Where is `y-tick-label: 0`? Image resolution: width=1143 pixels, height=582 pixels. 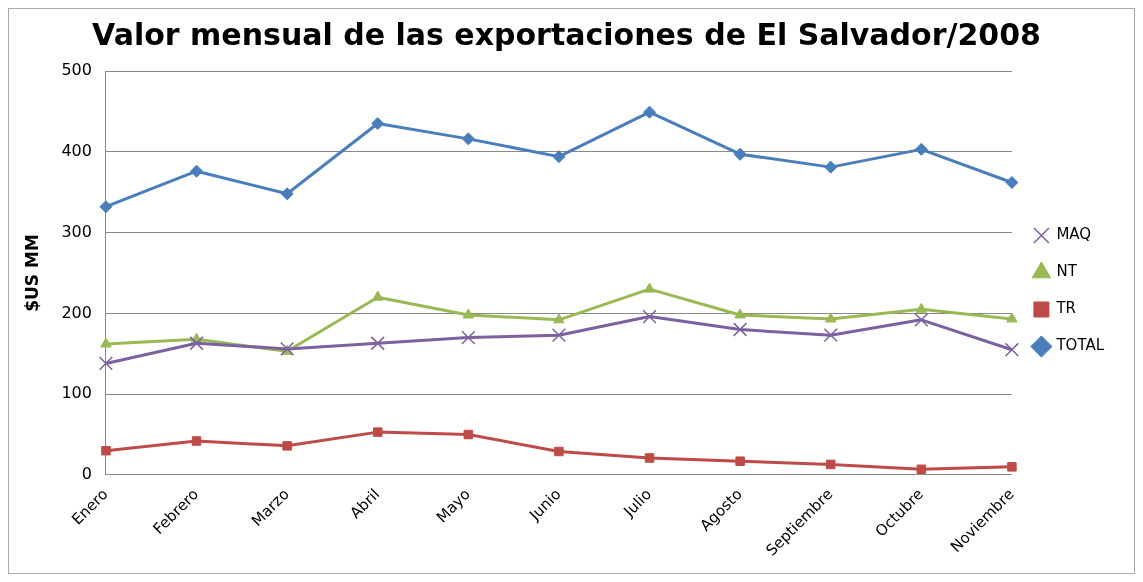 y-tick-label: 0 is located at coordinates (86, 474).